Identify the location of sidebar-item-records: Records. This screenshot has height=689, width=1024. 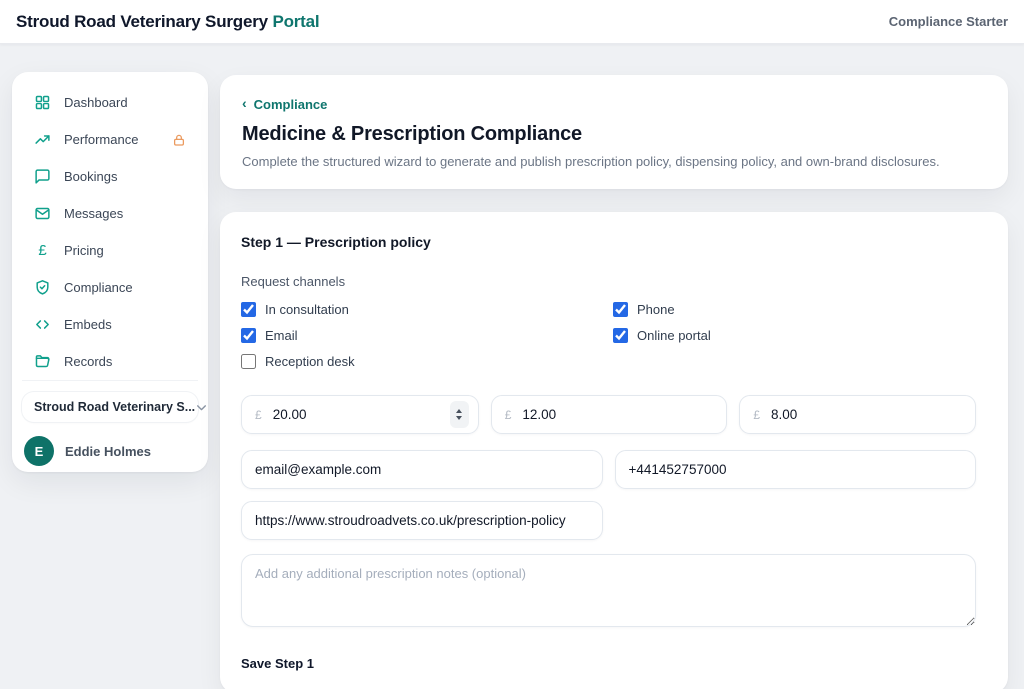
(110, 361).